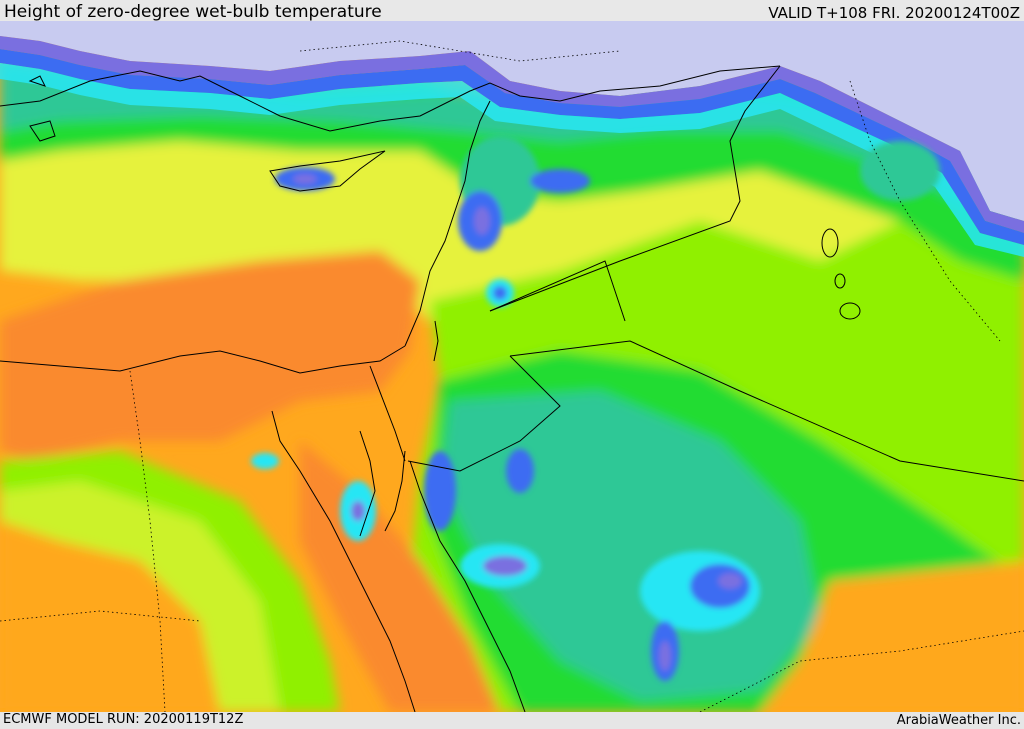 This screenshot has width=1024, height=729. I want to click on field-orange-southeast, so click(892, 636).